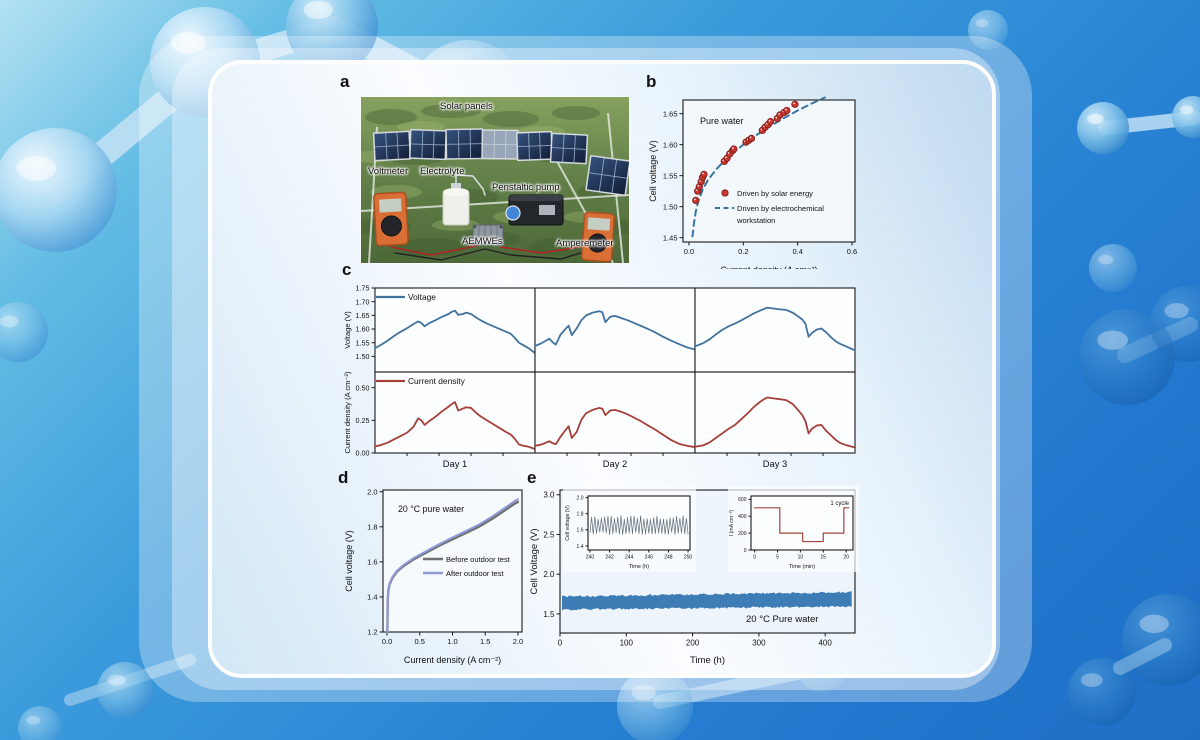  What do you see at coordinates (609, 558) in the screenshot?
I see `svg-text: 242` at bounding box center [609, 558].